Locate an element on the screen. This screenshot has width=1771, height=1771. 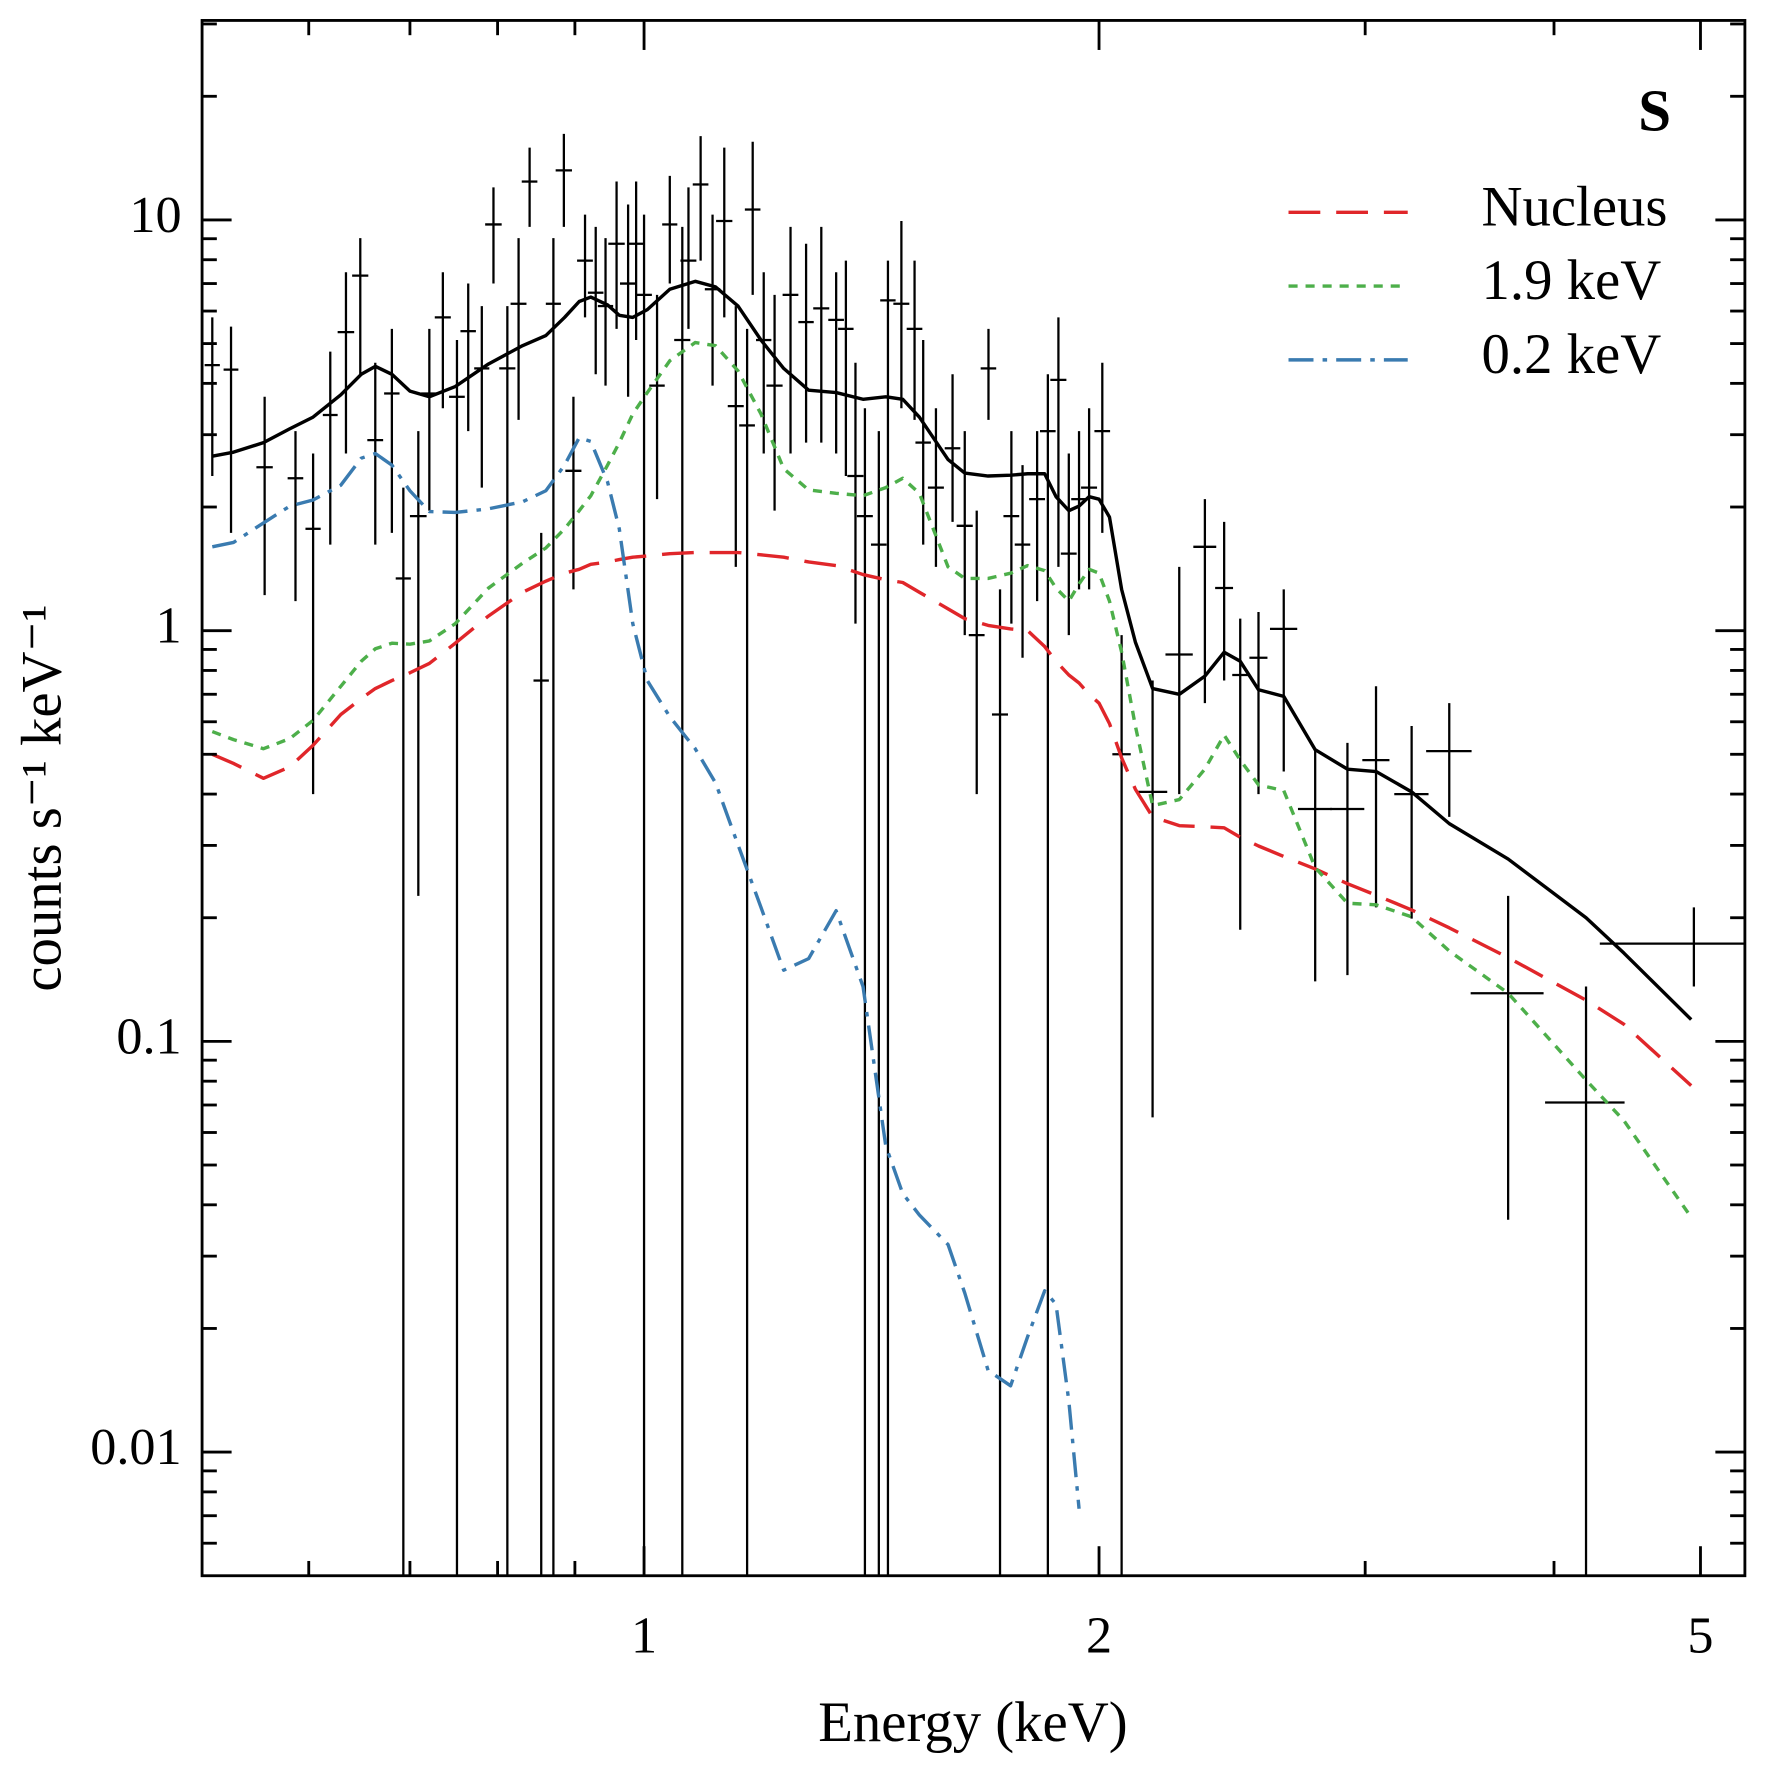
x-tick-label: 1 is located at coordinates (644, 1635).